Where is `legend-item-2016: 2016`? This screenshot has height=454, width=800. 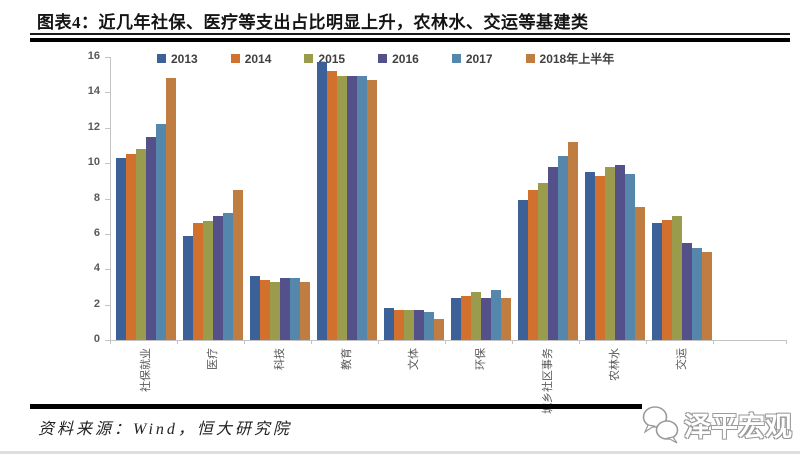
legend-item-2016: 2016 is located at coordinates (398, 59).